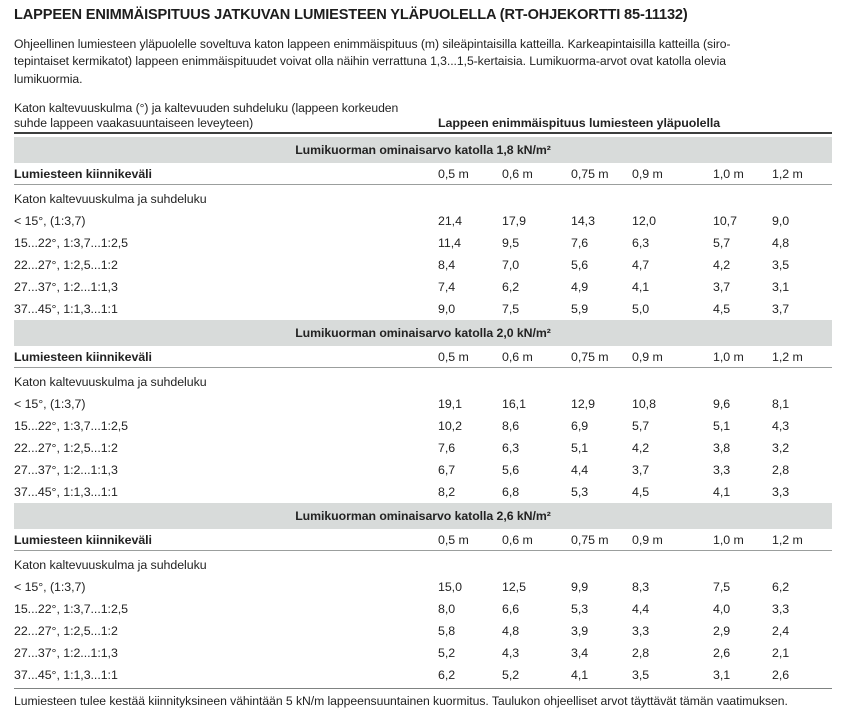 This screenshot has width=846, height=716. Describe the element at coordinates (423, 404) in the screenshot. I see `table-row: < 15°, (1:3,7) 19,1 16,1 12,9 10,8 9,6 8,1` at that location.